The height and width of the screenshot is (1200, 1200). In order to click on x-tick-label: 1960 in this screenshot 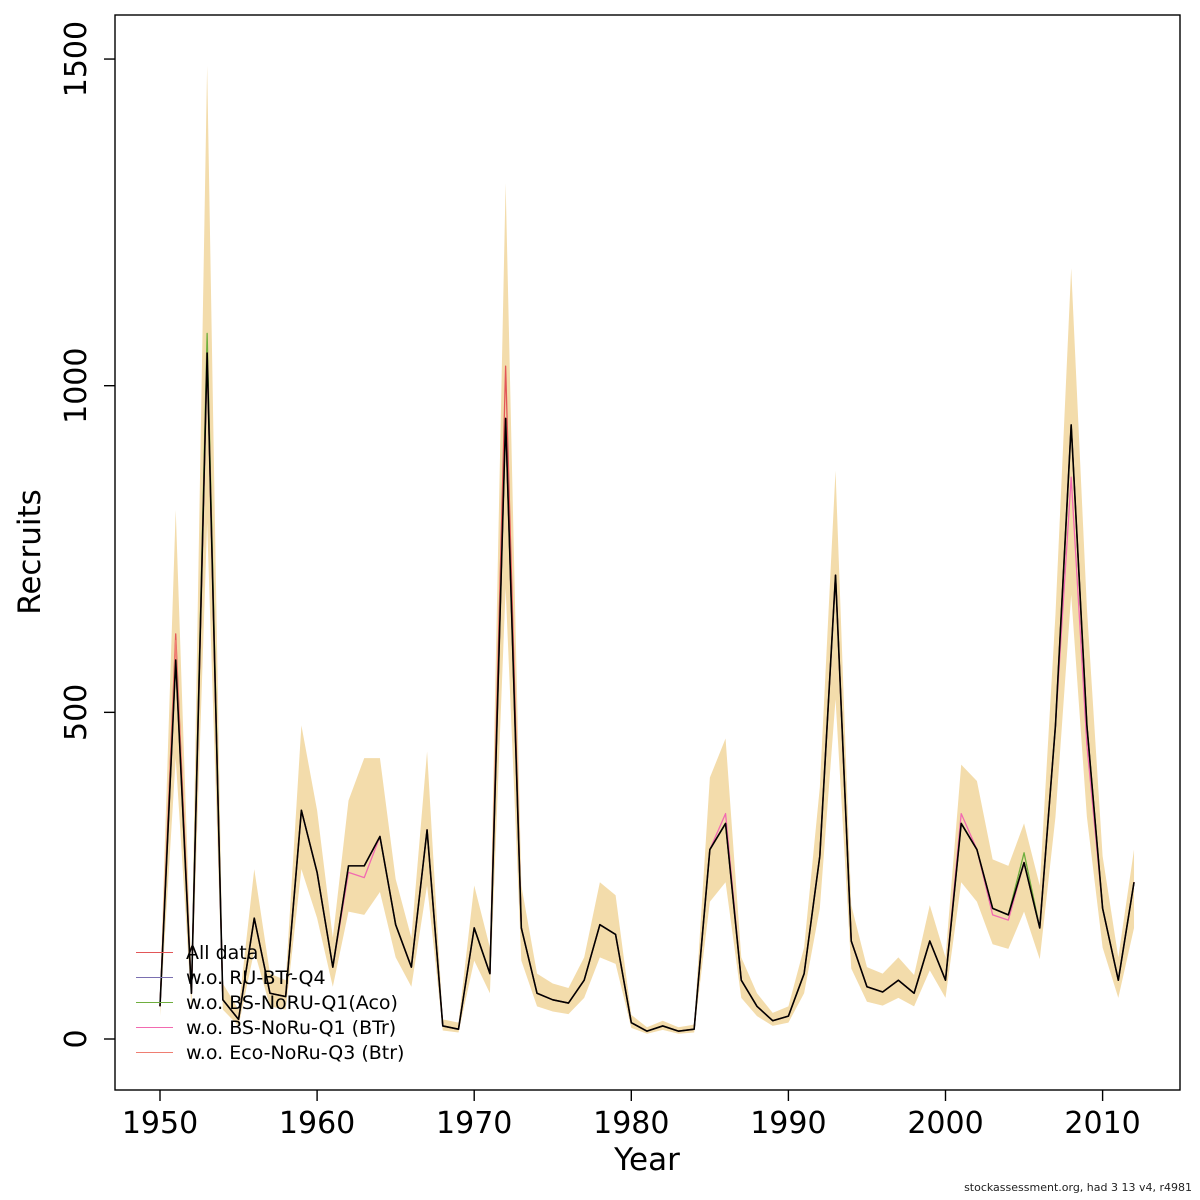, I will do `click(317, 1123)`.